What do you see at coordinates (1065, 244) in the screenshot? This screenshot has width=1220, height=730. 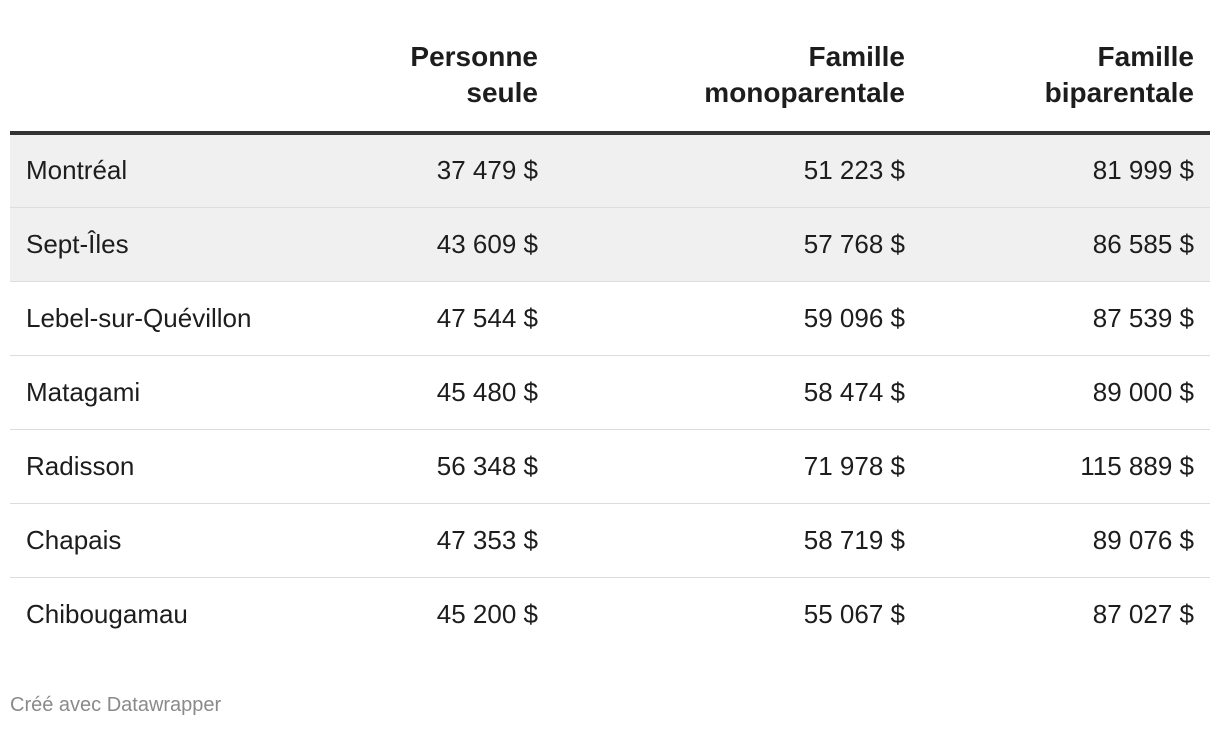 I see `famille-biparentale-cell: 86 585 $` at bounding box center [1065, 244].